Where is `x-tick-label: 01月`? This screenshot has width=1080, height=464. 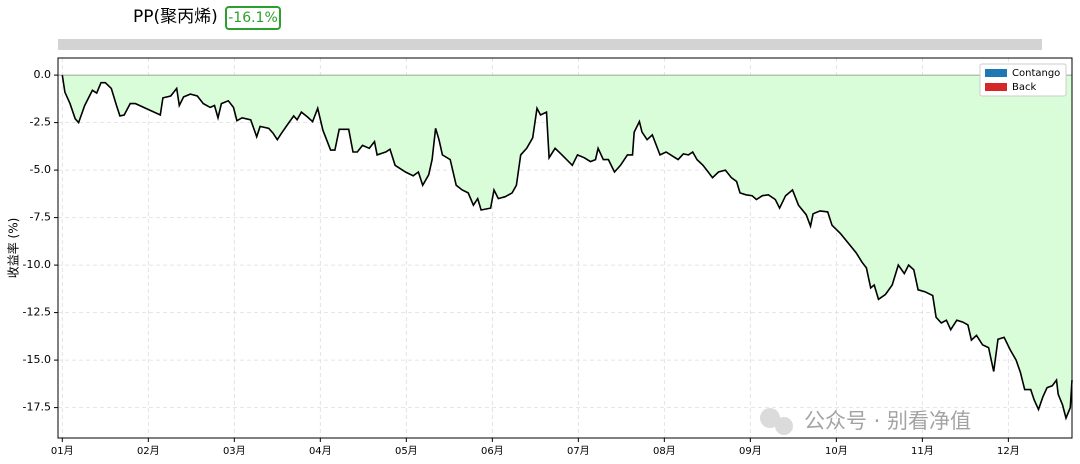 x-tick-label: 01月 is located at coordinates (62, 451).